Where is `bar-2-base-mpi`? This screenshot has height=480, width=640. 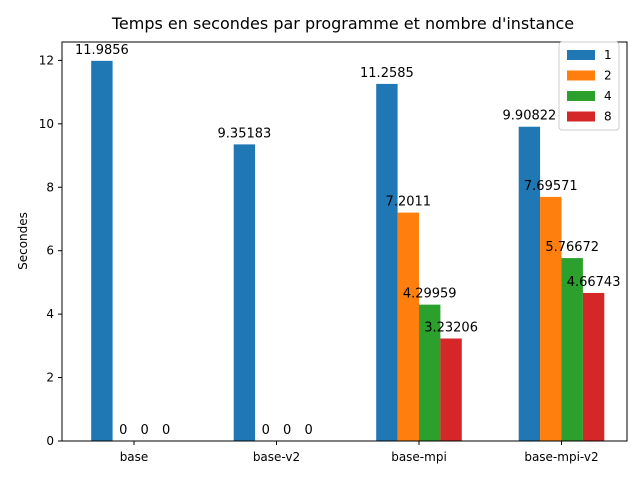
bar-2-base-mpi is located at coordinates (408, 326).